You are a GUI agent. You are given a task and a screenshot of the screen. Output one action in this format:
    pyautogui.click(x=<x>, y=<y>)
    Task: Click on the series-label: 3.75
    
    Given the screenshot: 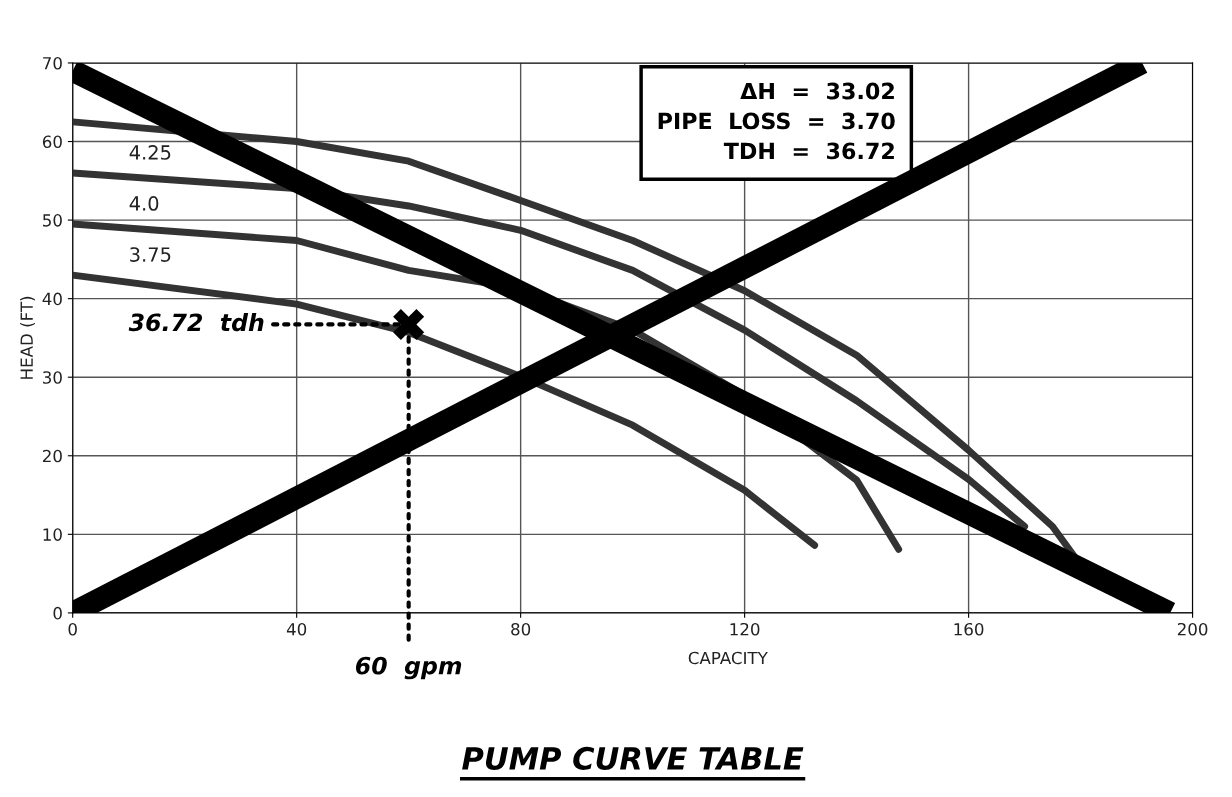 What is the action you would take?
    pyautogui.click(x=150, y=254)
    